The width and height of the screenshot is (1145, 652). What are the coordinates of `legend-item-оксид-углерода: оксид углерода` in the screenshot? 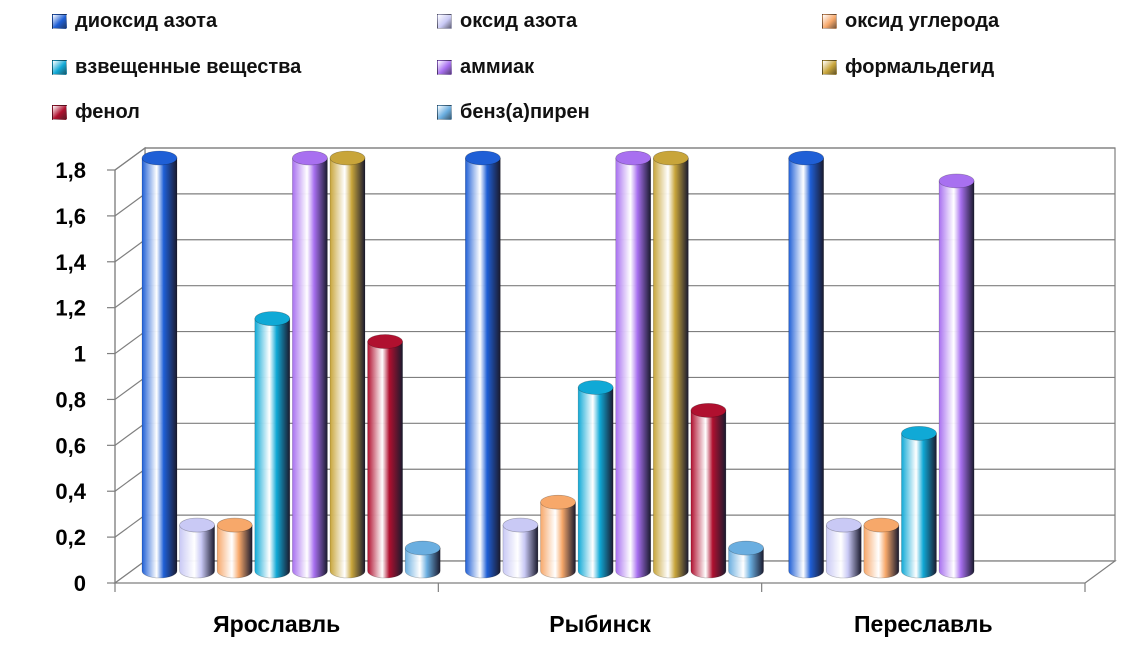 It's located at (910, 21).